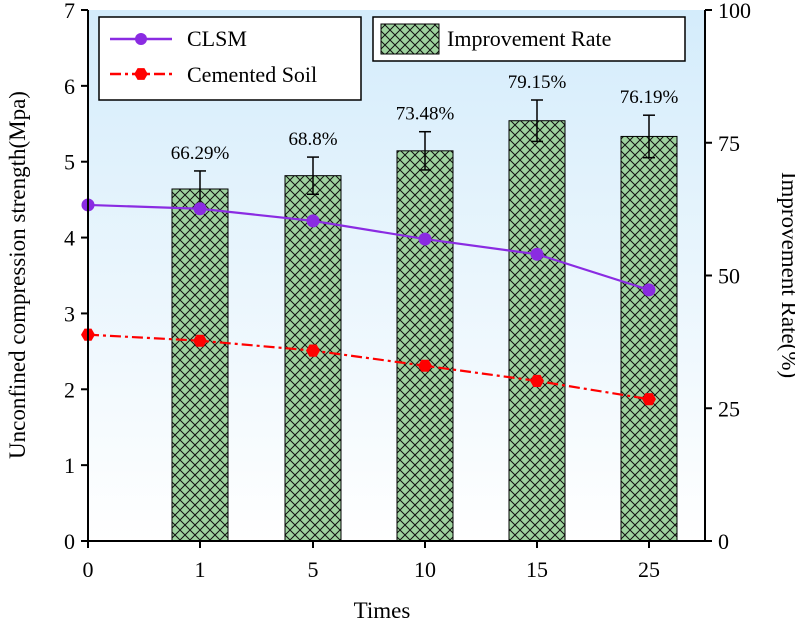 This screenshot has width=795, height=624. What do you see at coordinates (141, 74) in the screenshot?
I see `legend-cemented-marker` at bounding box center [141, 74].